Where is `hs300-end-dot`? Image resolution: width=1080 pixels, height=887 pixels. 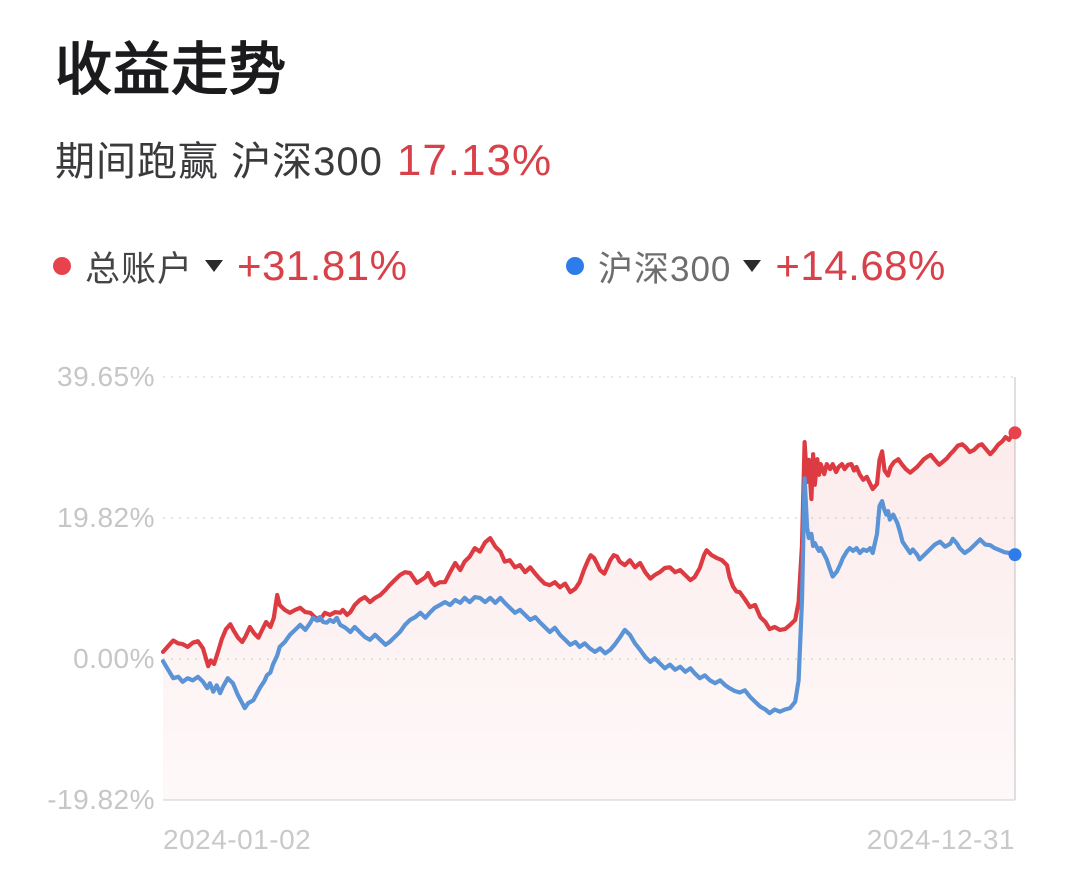
hs300-end-dot is located at coordinates (1015, 555).